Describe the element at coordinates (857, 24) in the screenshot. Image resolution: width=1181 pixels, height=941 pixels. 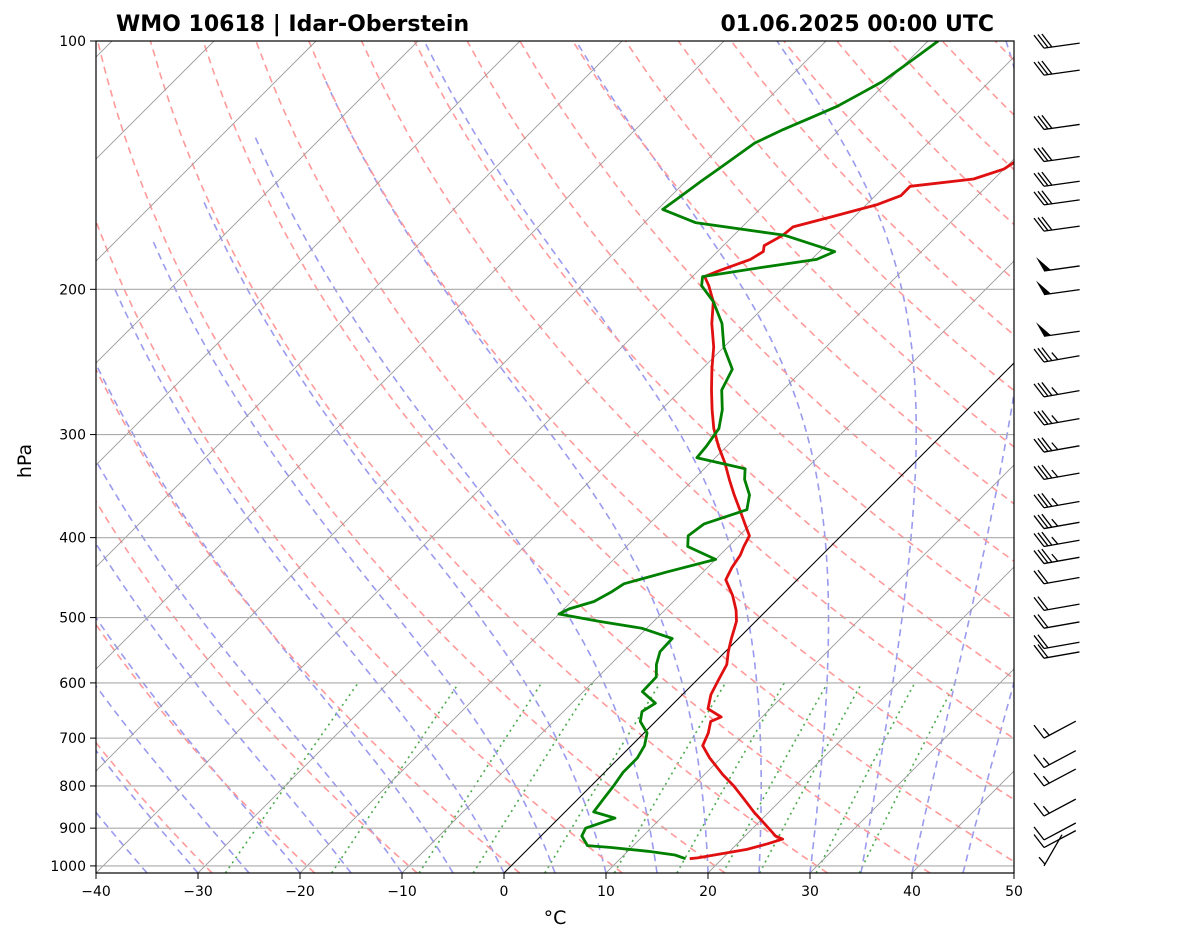
I see `chart-title-time: 01.06.2025 00:00 UTC` at that location.